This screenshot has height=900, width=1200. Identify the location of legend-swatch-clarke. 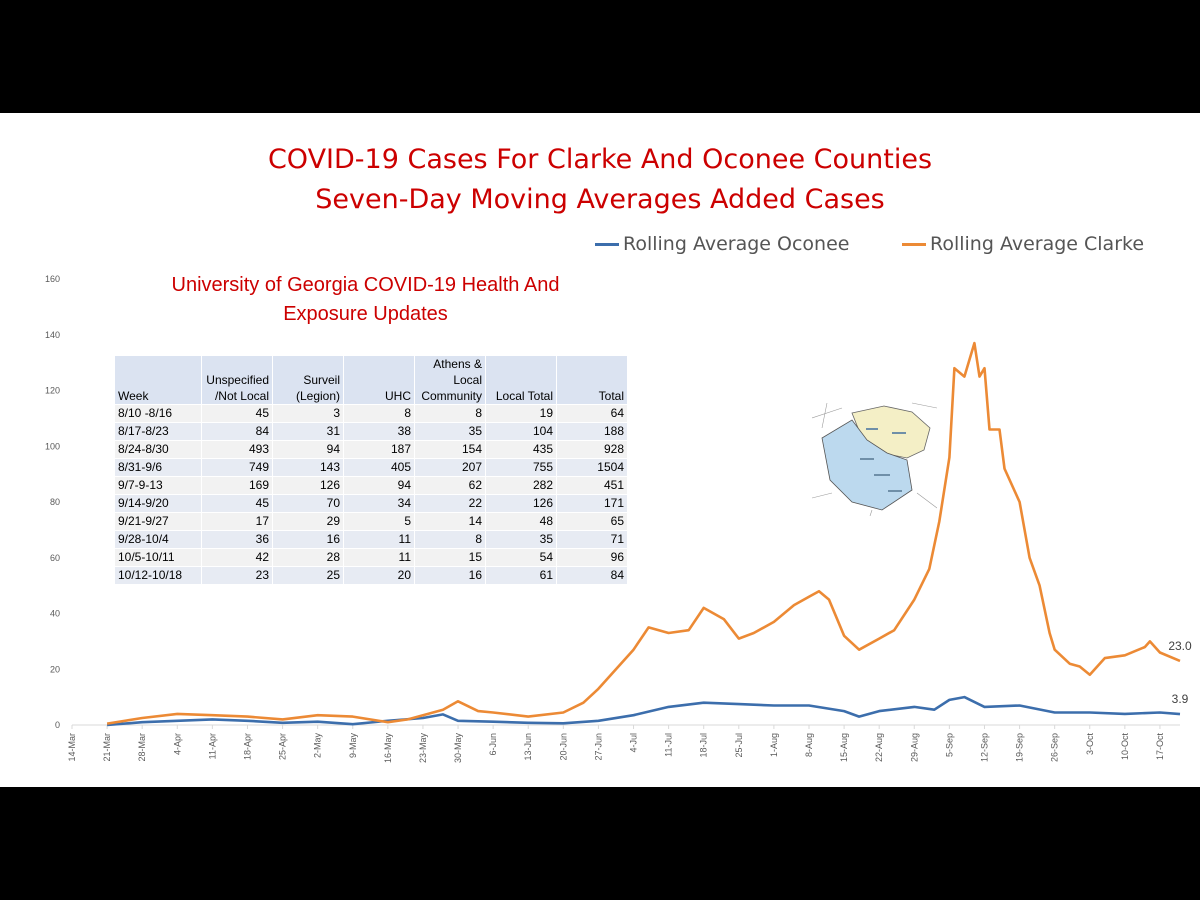
(914, 244).